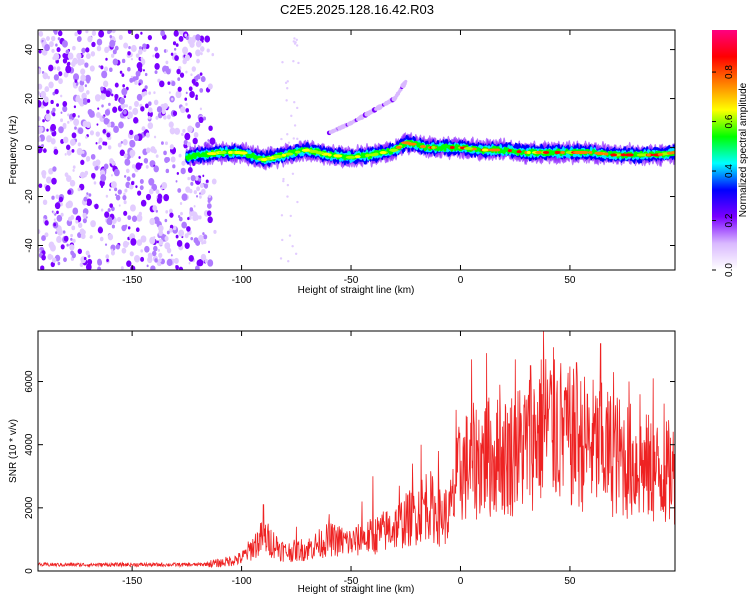 This screenshot has width=750, height=600. What do you see at coordinates (729, 220) in the screenshot?
I see `colorbar-tick-label: 0.2` at bounding box center [729, 220].